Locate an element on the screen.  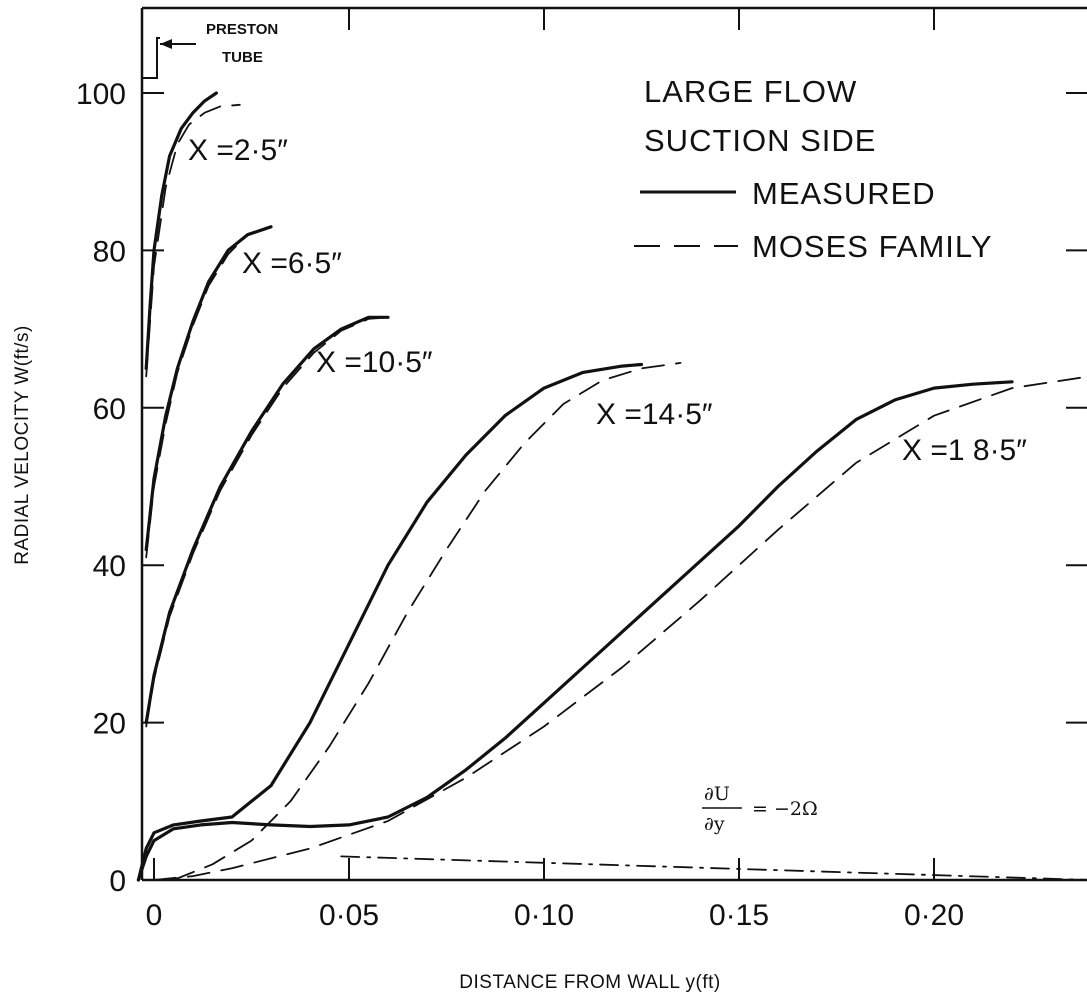
curve-label-x6-5: X =6·5″ is located at coordinates (292, 263).